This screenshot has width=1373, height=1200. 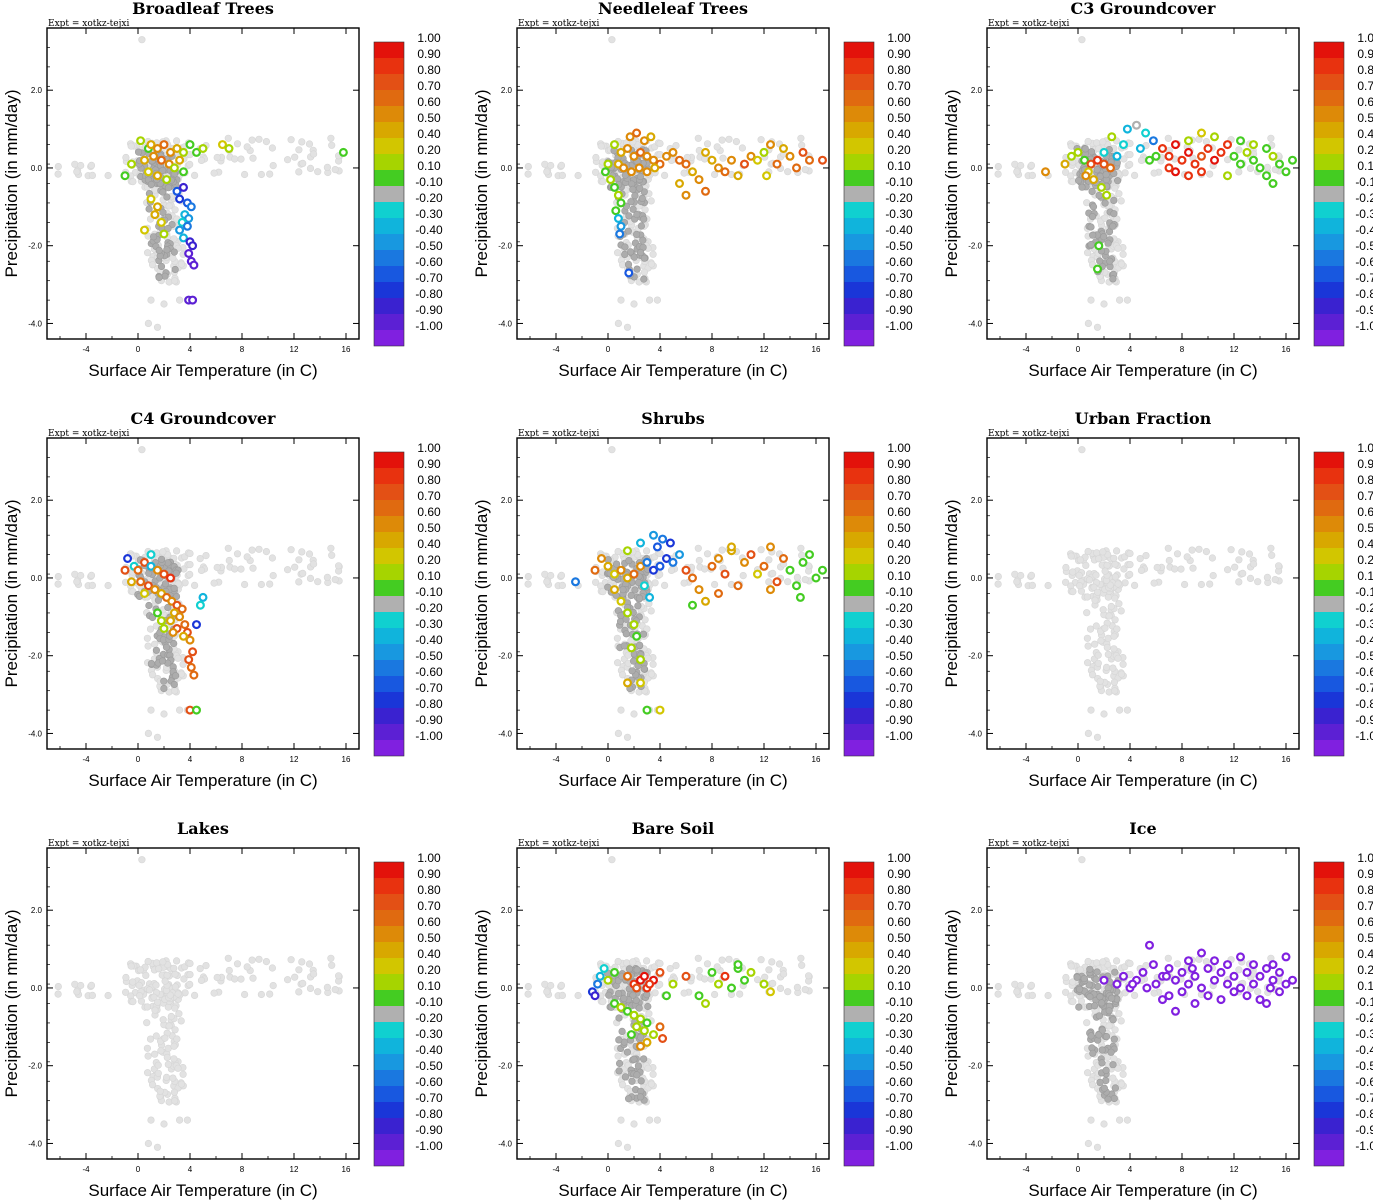 What do you see at coordinates (673, 1003) in the screenshot?
I see `plot-area` at bounding box center [673, 1003].